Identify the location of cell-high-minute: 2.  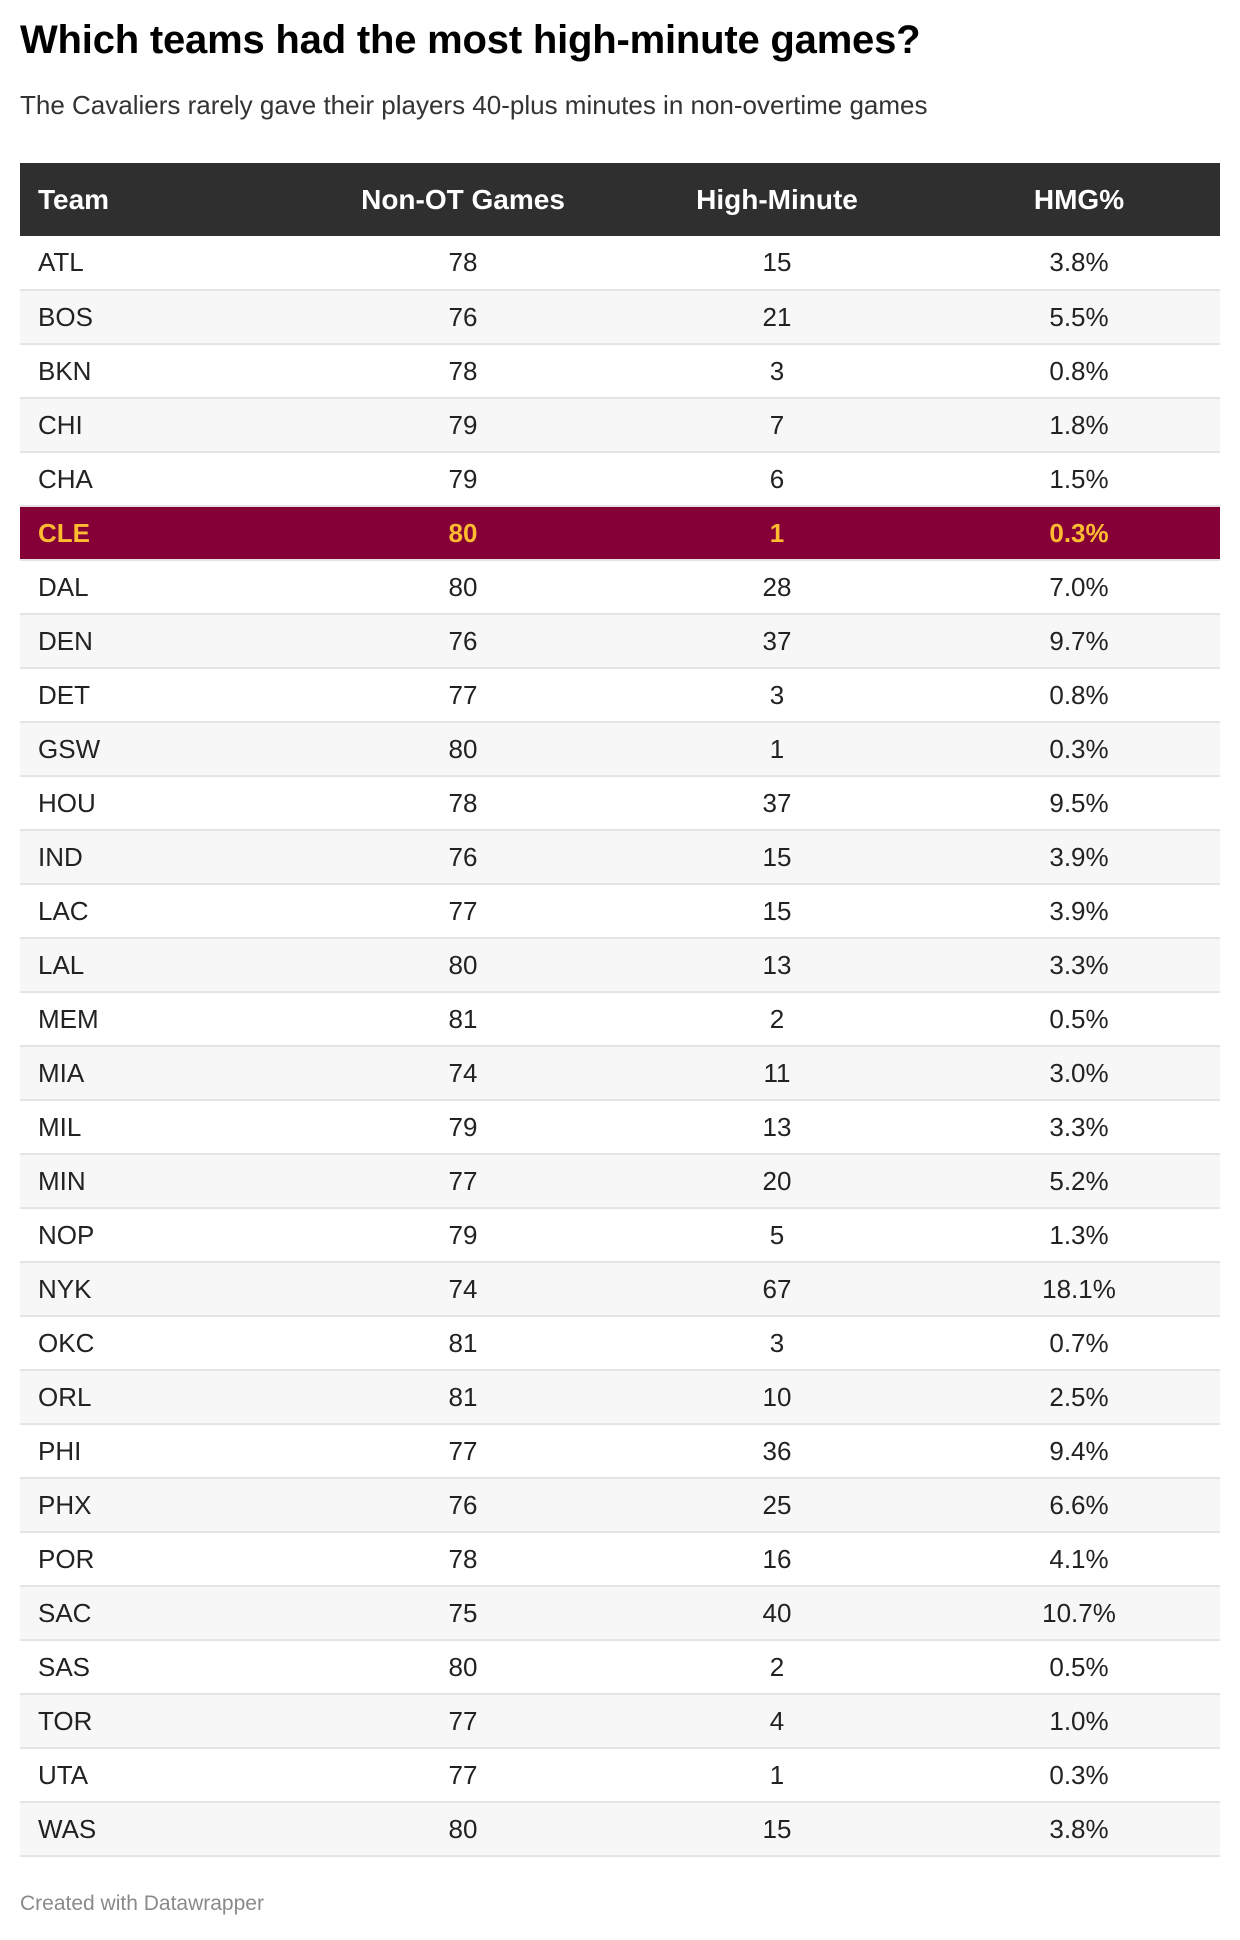
(777, 1666).